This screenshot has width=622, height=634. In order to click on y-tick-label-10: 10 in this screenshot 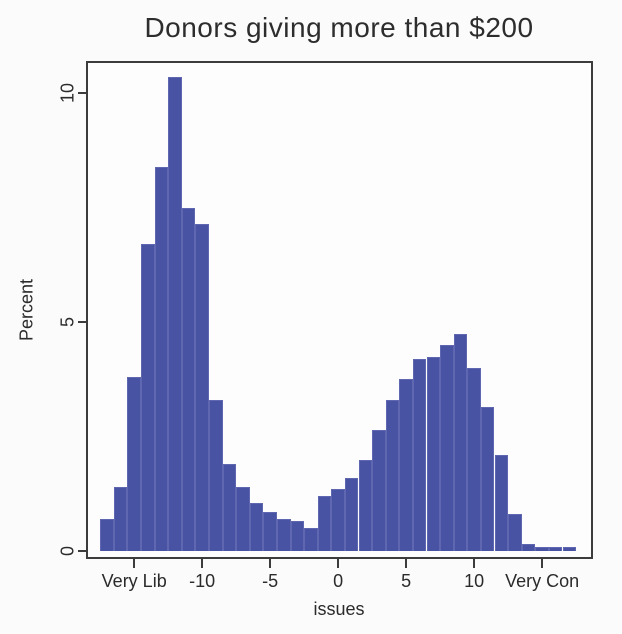, I will do `click(67, 93)`.